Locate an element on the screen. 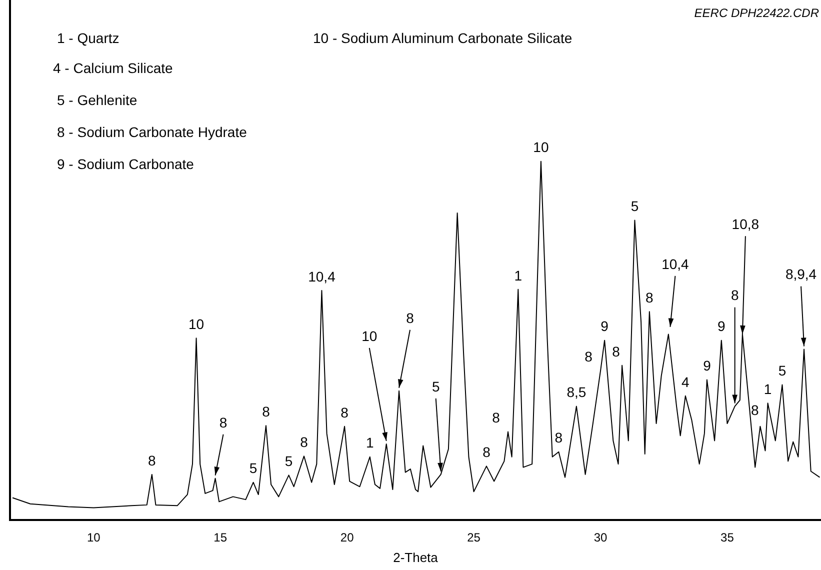  annotation: 8,5 is located at coordinates (576, 392).